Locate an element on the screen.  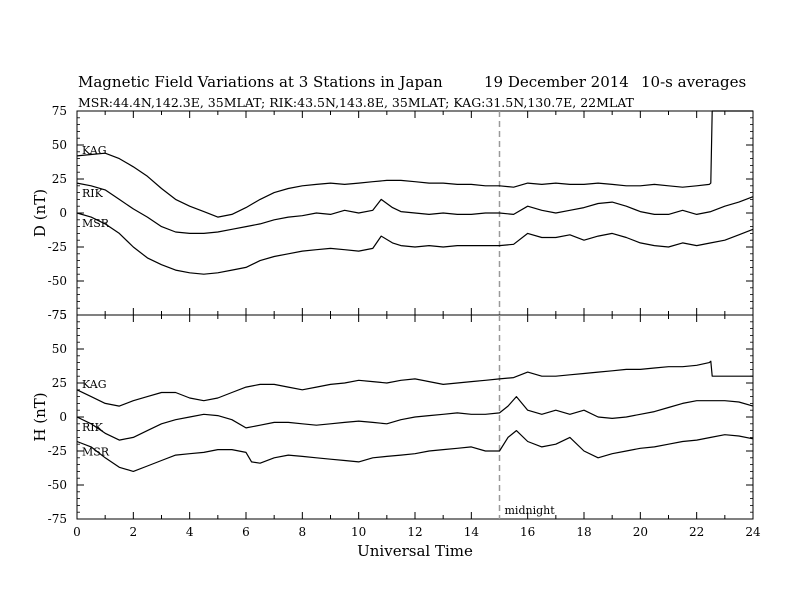
x-axis-label: Universal Time is located at coordinates (415, 551).